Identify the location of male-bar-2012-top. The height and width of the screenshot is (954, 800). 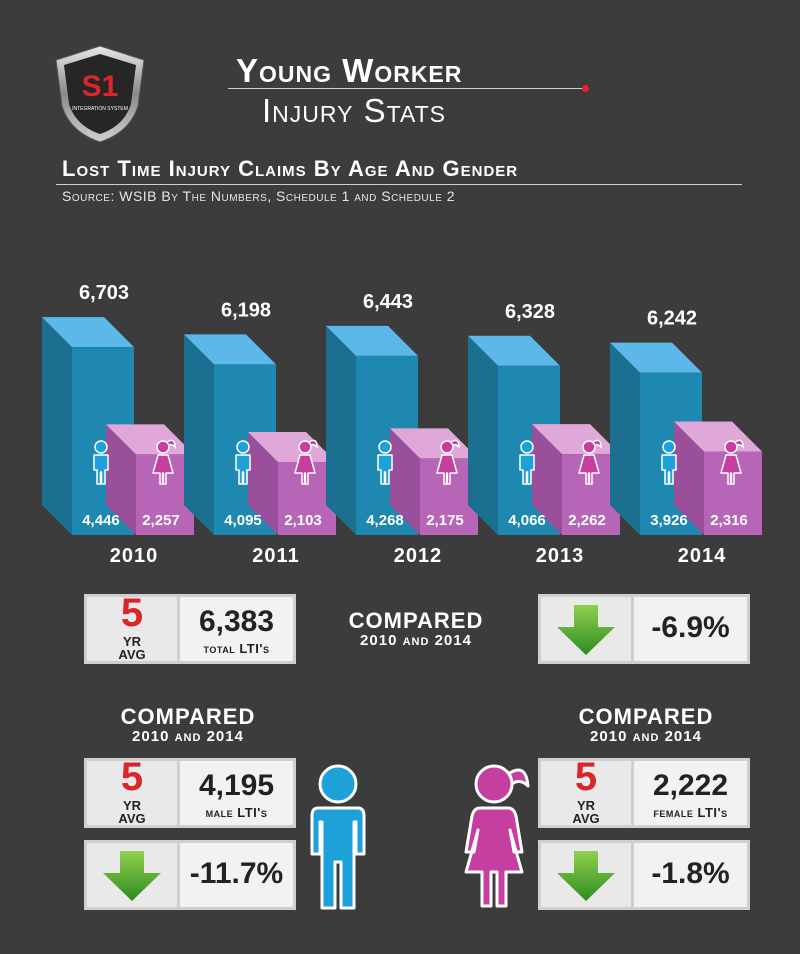
(372, 340).